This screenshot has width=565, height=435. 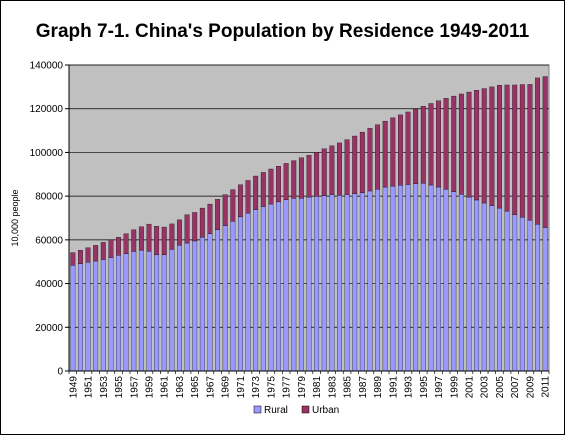 What do you see at coordinates (210, 218) in the screenshot?
I see `bar-urban-1967` at bounding box center [210, 218].